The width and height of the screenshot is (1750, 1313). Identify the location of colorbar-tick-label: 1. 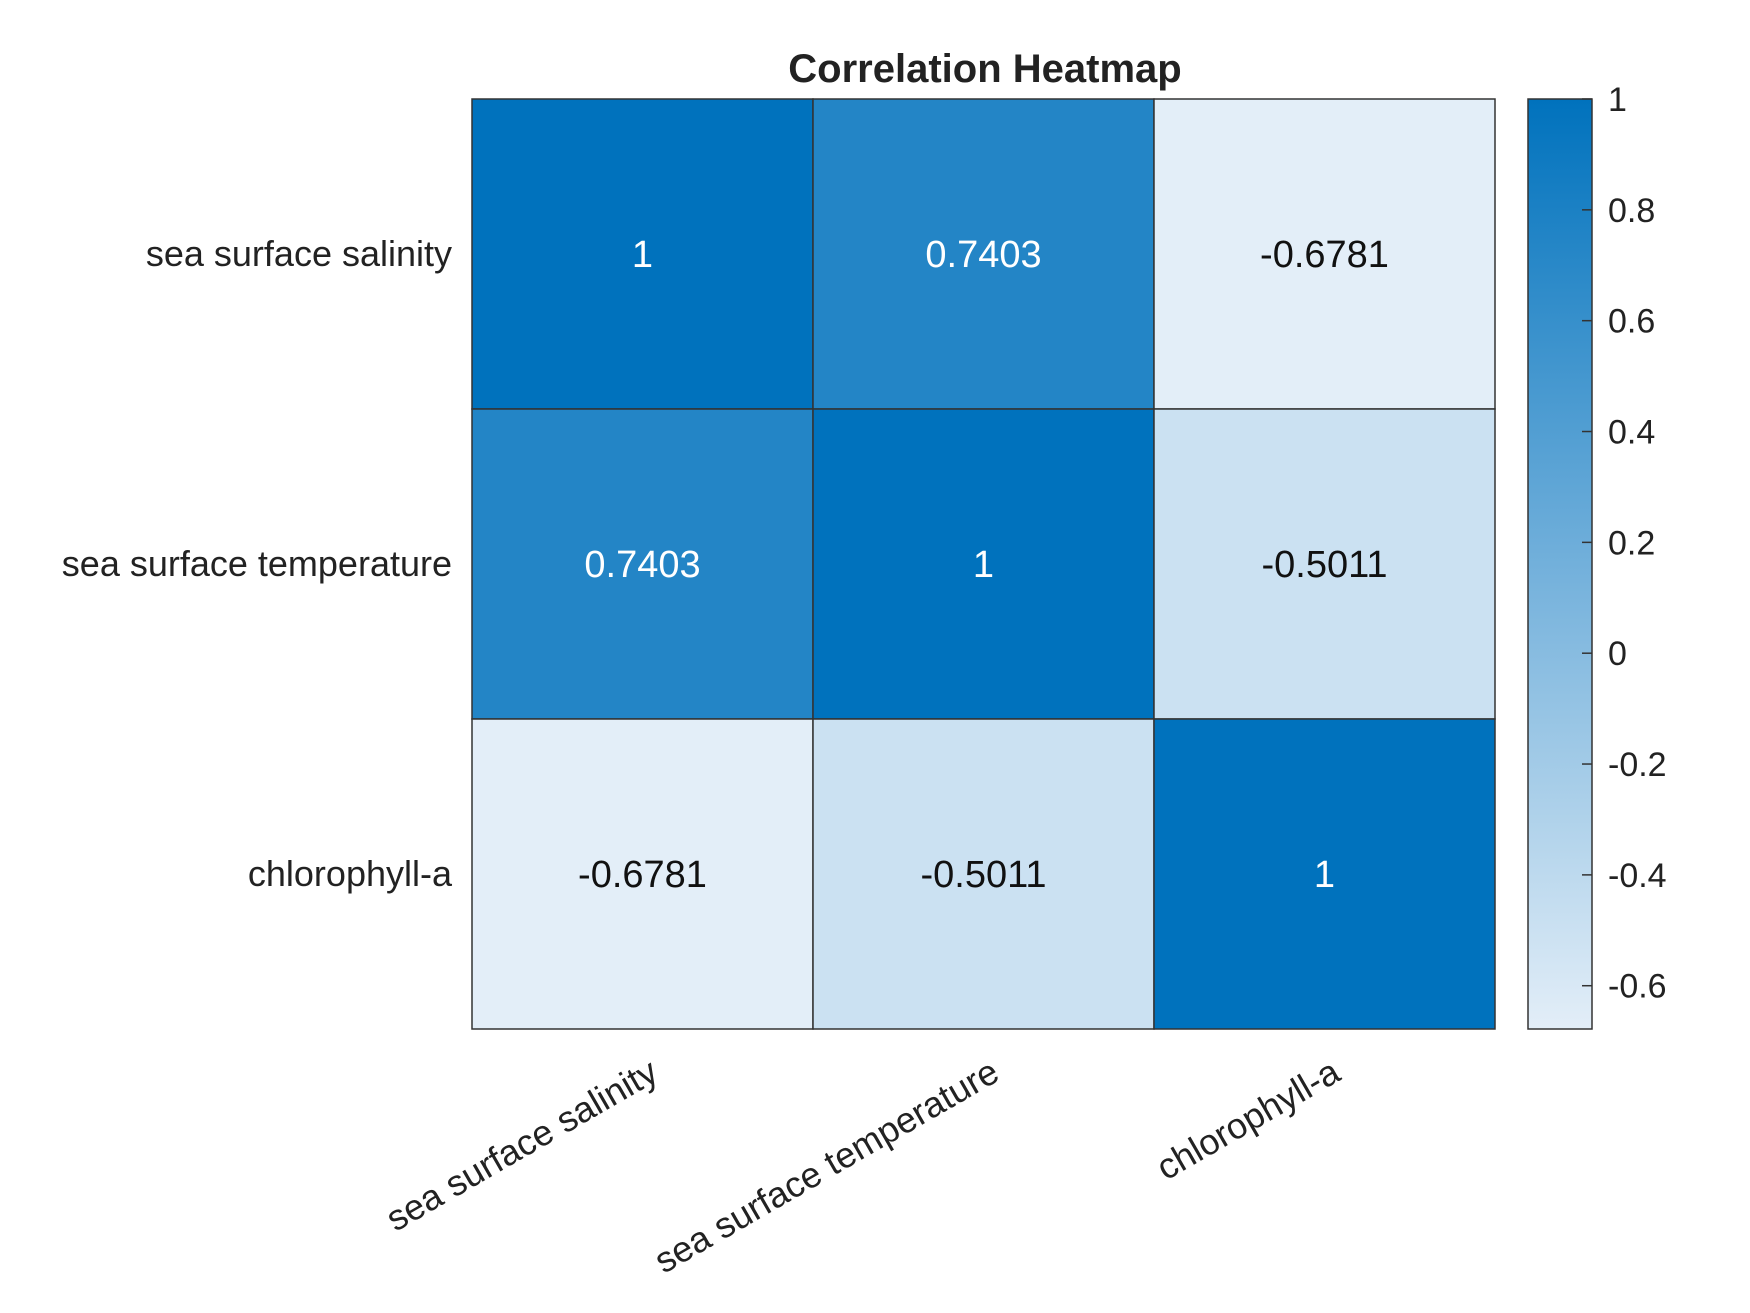
(1617, 100).